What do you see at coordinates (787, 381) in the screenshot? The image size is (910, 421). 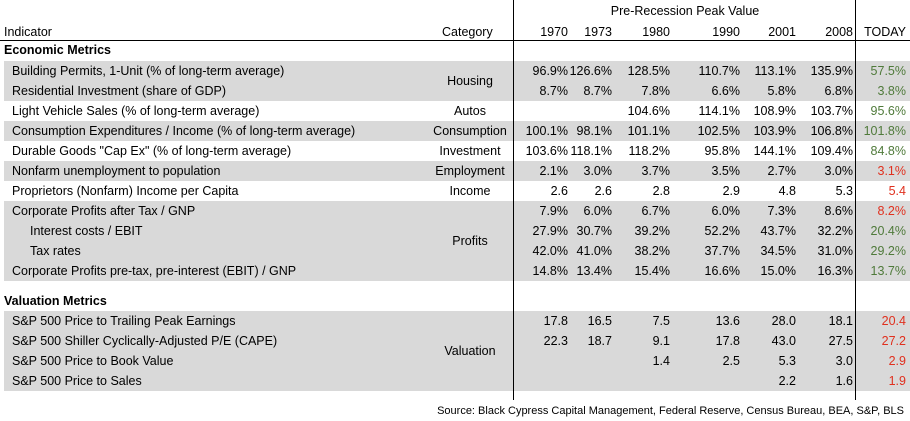 I see `value-cell: 2.2` at bounding box center [787, 381].